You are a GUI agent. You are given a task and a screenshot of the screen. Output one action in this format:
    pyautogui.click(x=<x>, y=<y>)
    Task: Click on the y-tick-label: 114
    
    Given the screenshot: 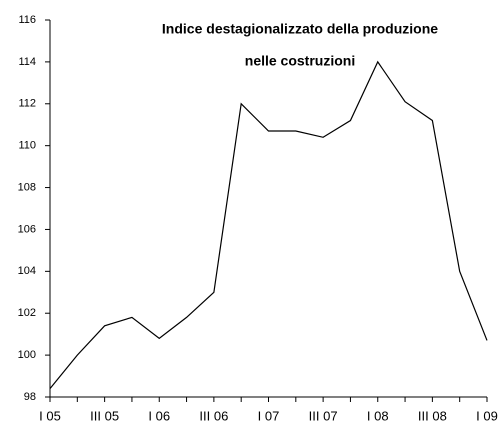 What is the action you would take?
    pyautogui.click(x=27, y=62)
    